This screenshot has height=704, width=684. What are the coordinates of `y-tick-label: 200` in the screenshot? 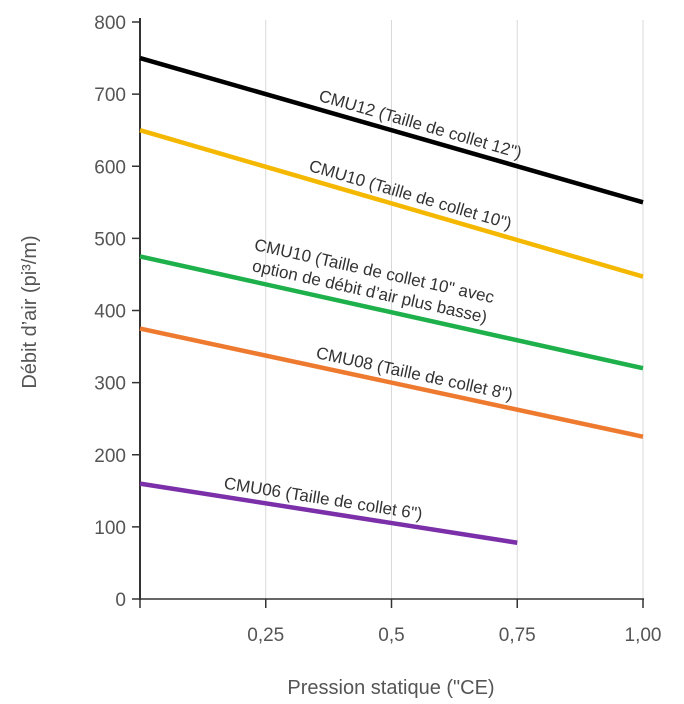 It's located at (110, 456).